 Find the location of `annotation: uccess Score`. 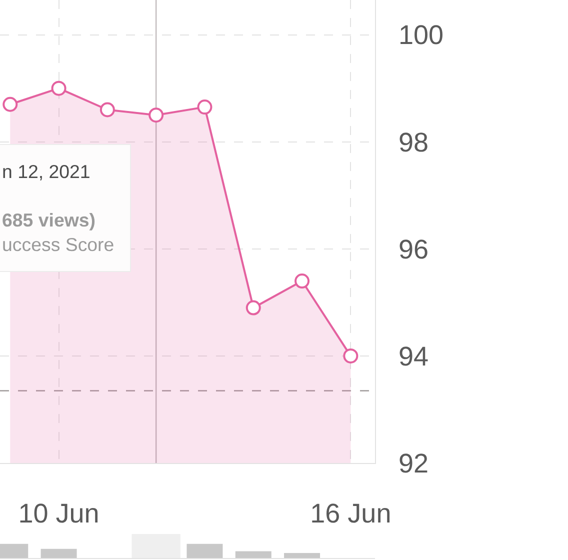

annotation: uccess Score is located at coordinates (58, 244).